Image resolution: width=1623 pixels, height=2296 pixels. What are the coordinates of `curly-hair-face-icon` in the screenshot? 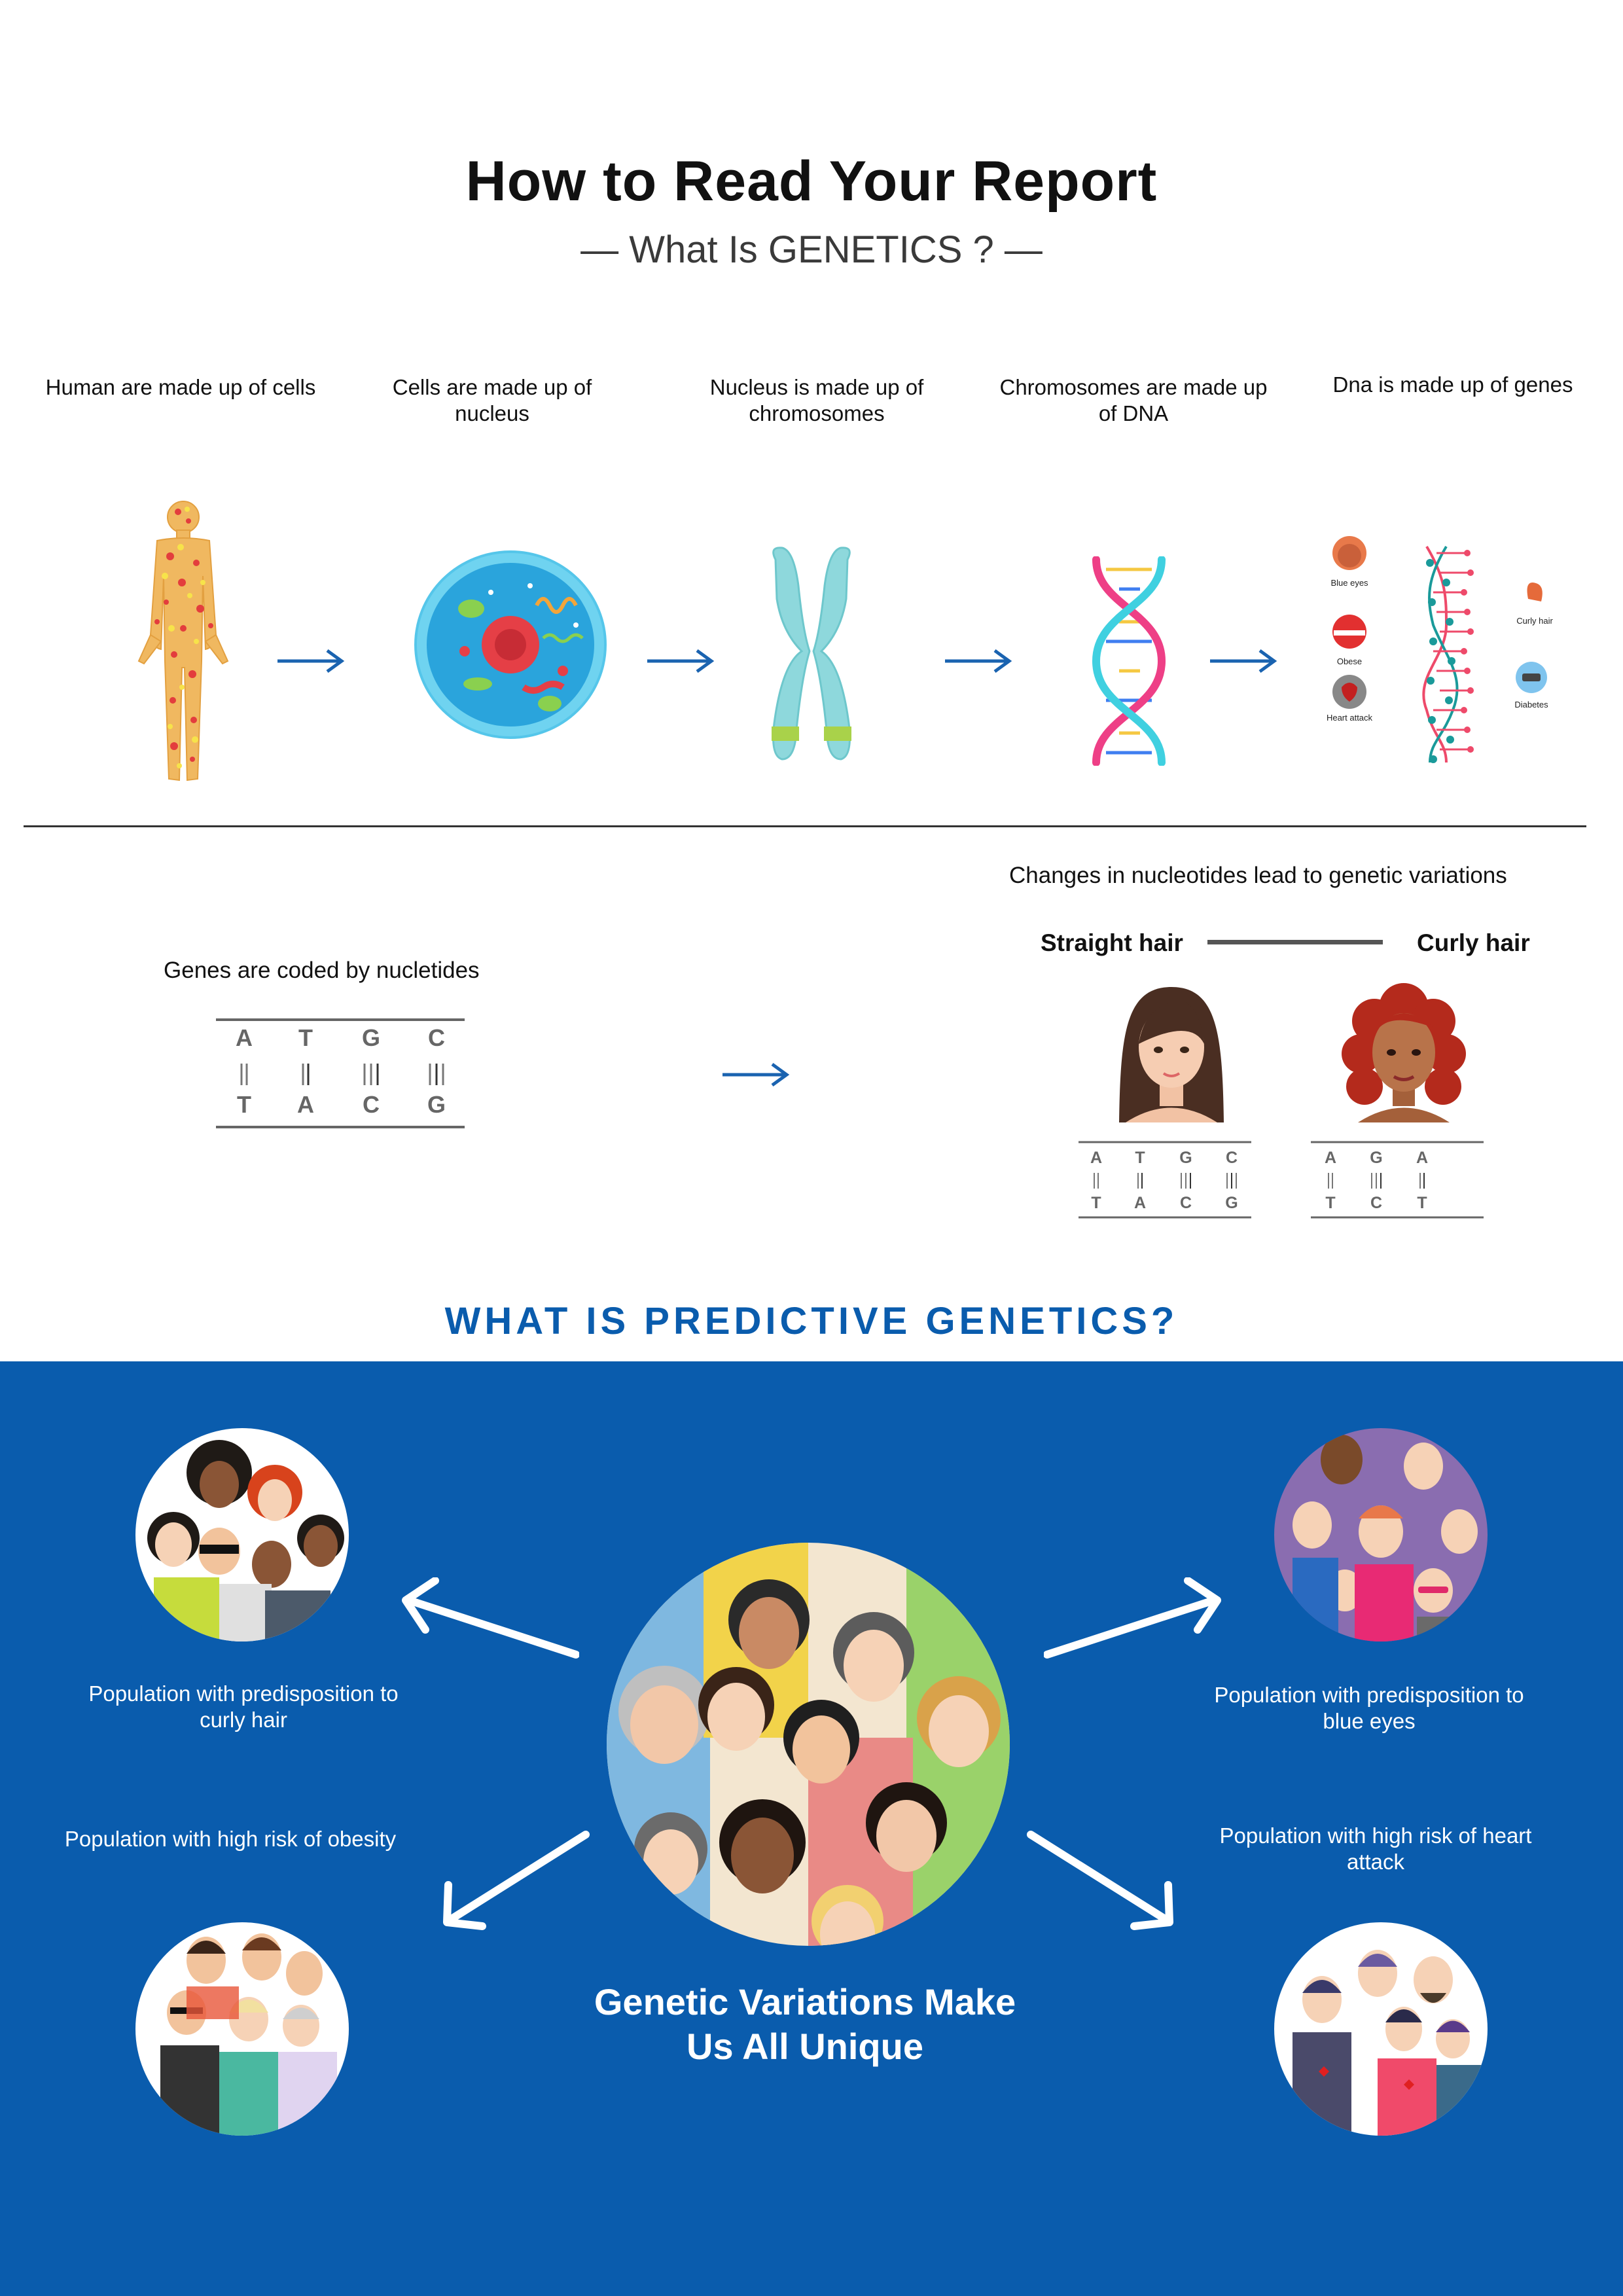 It's located at (1404, 1052).